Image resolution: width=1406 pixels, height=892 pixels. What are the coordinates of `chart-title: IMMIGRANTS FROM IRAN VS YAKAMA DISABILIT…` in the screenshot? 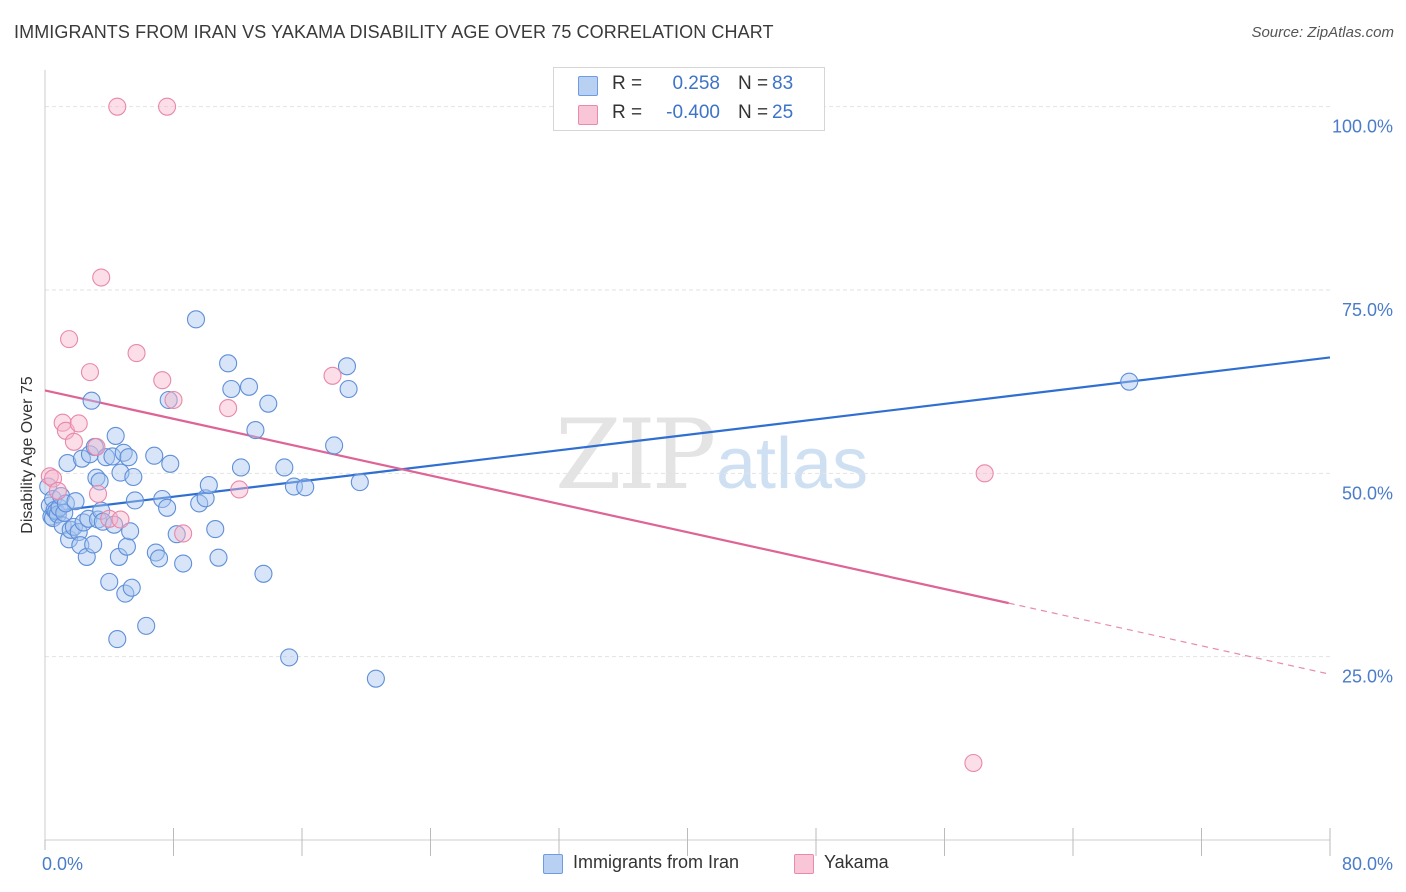 It's located at (394, 32).